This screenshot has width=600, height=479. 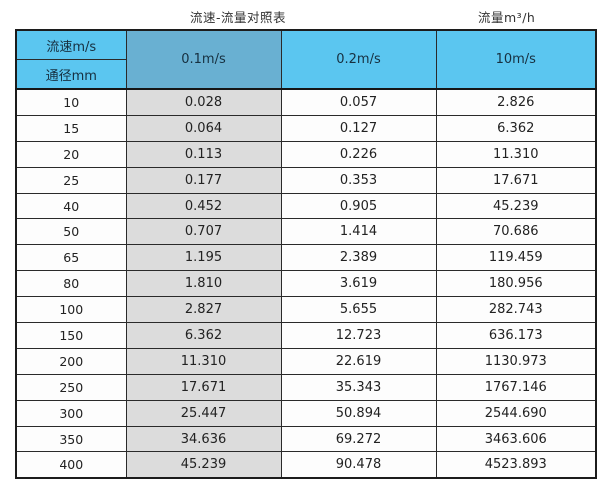 I want to click on table-header: 流速m/s 0.1m/s 0.2m/s 10m/s 通径mm, so click(x=306, y=59).